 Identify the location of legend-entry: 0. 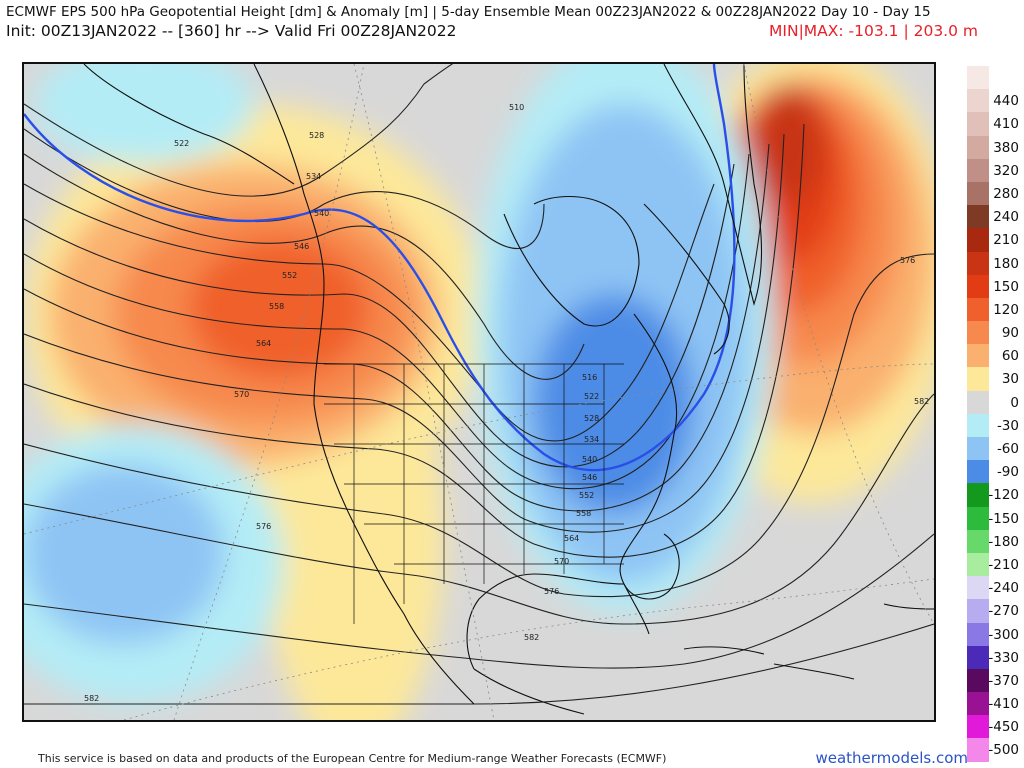
(993, 402).